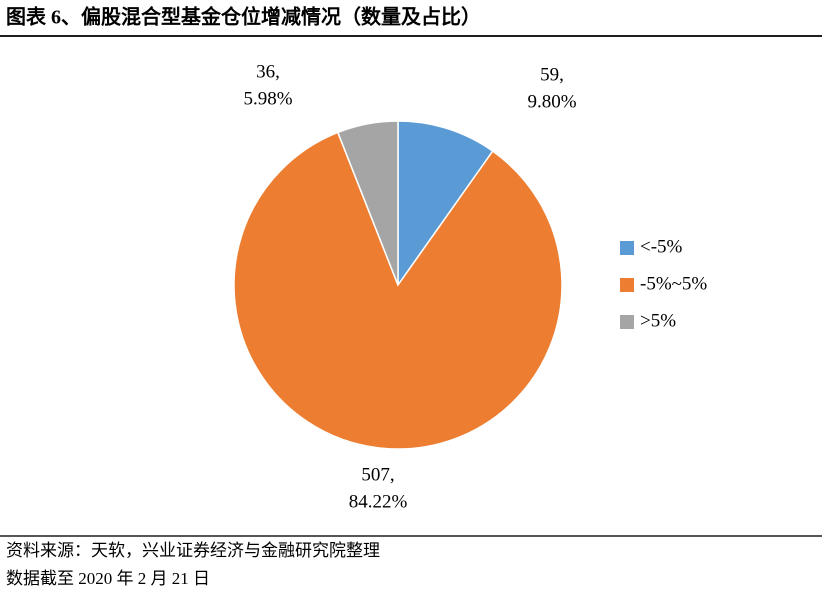  I want to click on data-label-count: 36,, so click(268, 71).